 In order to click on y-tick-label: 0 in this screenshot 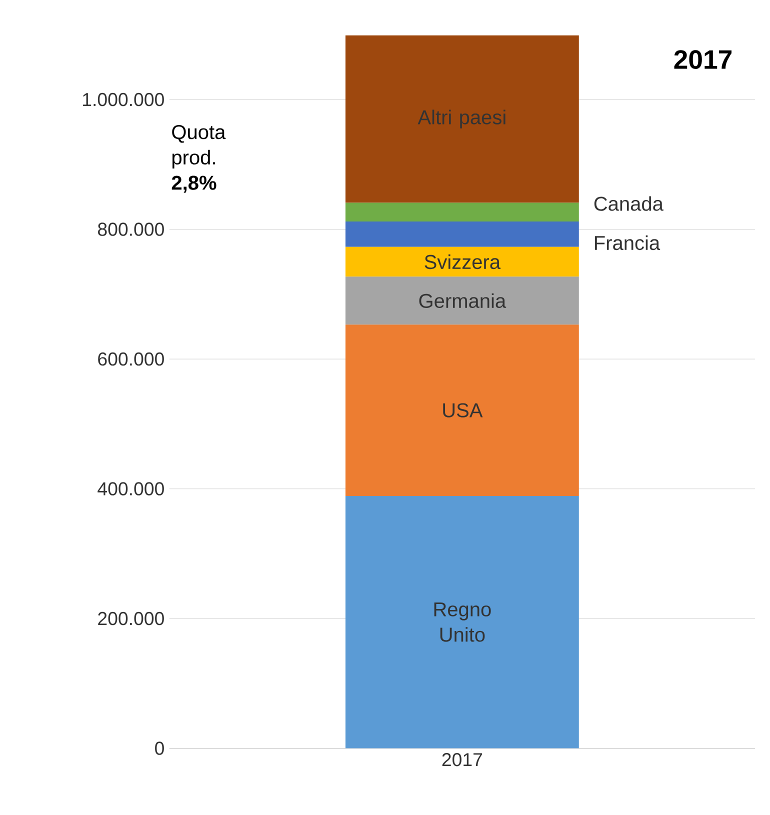, I will do `click(159, 748)`.